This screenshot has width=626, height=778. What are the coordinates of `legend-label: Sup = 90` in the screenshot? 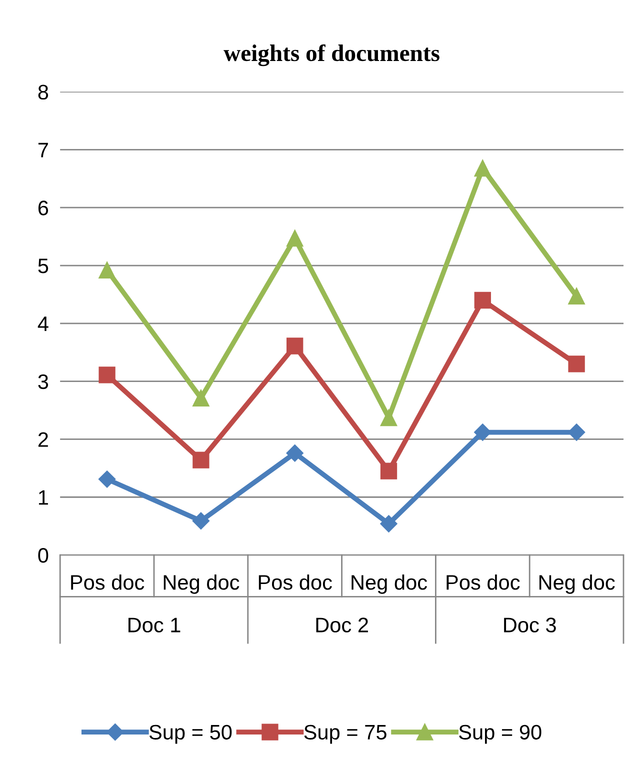 It's located at (500, 734).